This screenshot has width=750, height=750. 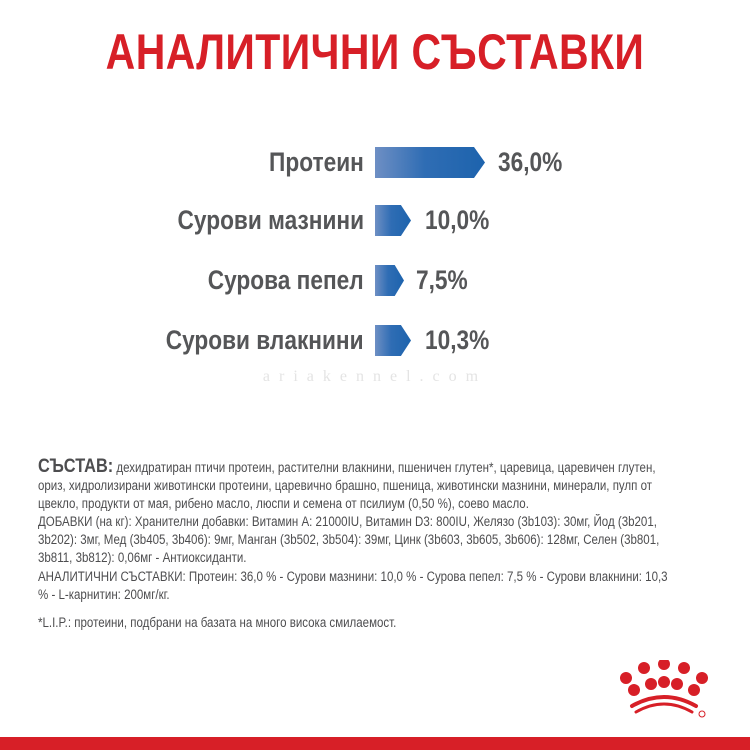 I want to click on nutrient-value: 10,3%, so click(x=457, y=340).